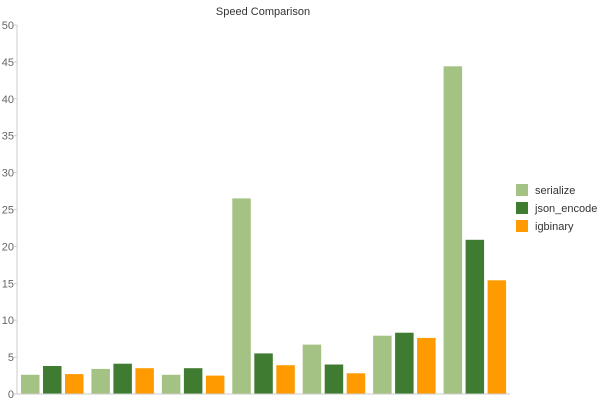 This screenshot has width=600, height=400. Describe the element at coordinates (8, 63) in the screenshot. I see `y-tick-label: 45` at that location.